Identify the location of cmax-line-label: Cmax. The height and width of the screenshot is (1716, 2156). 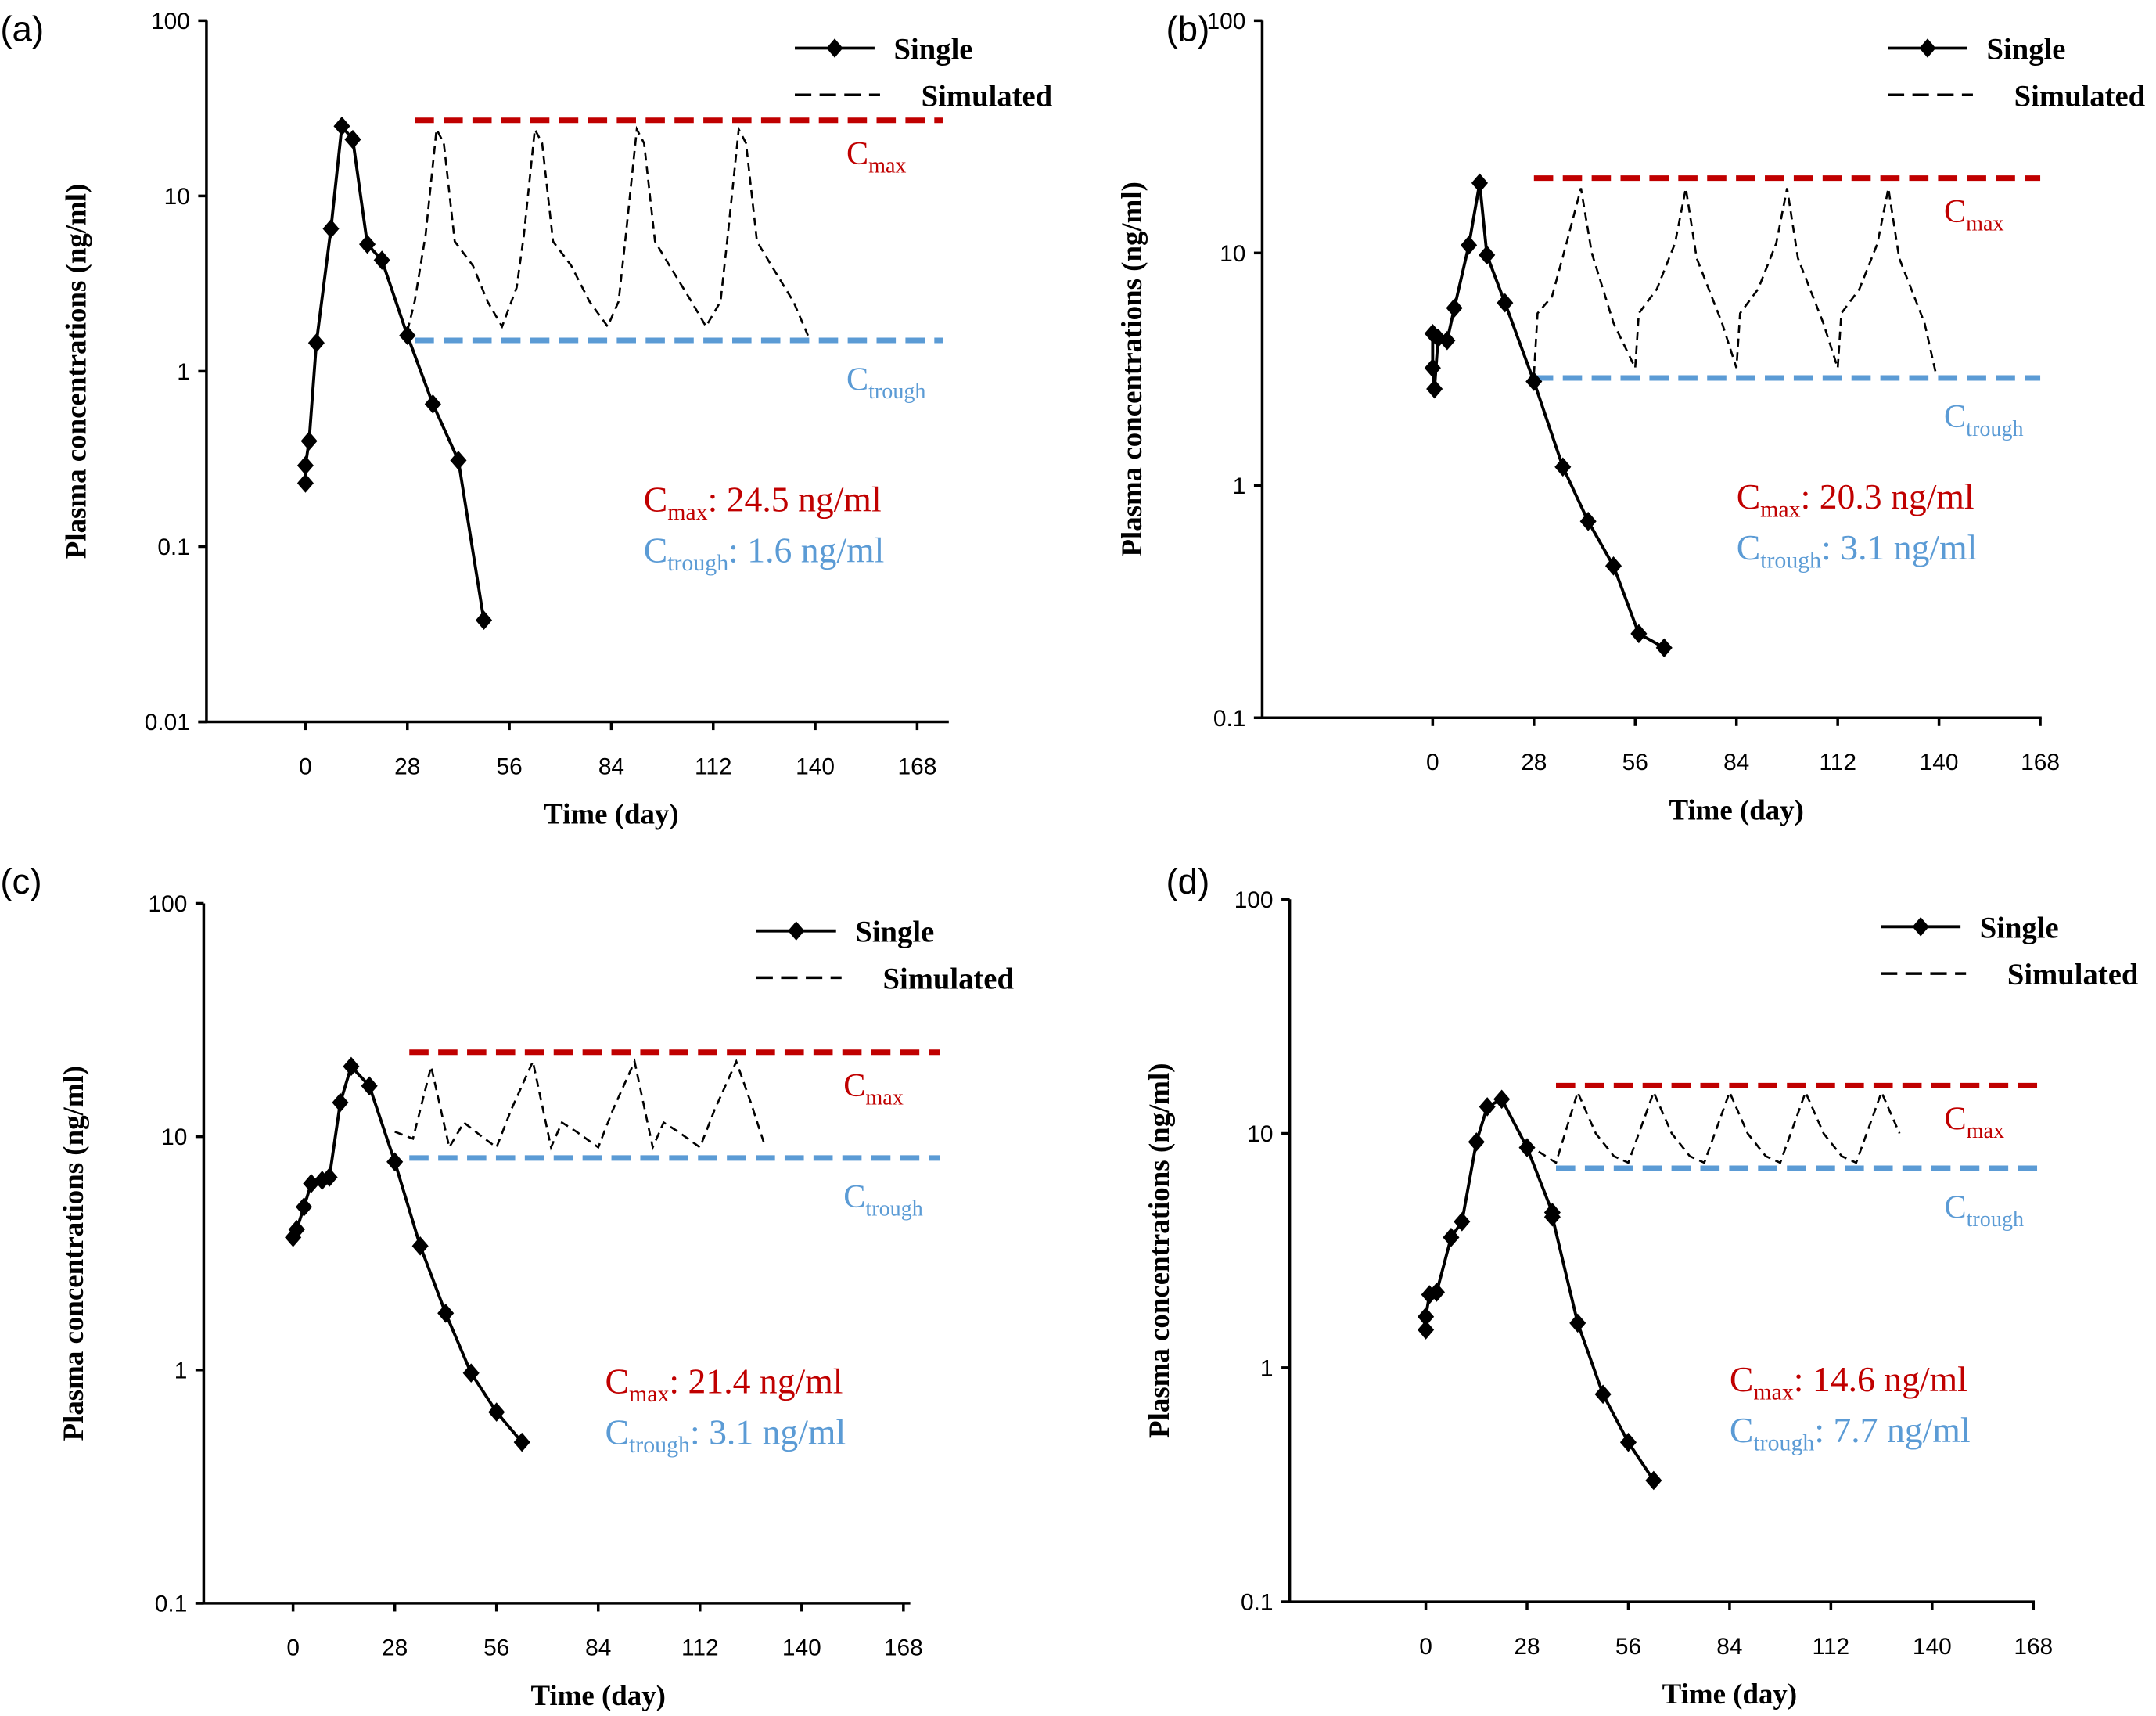
(876, 156).